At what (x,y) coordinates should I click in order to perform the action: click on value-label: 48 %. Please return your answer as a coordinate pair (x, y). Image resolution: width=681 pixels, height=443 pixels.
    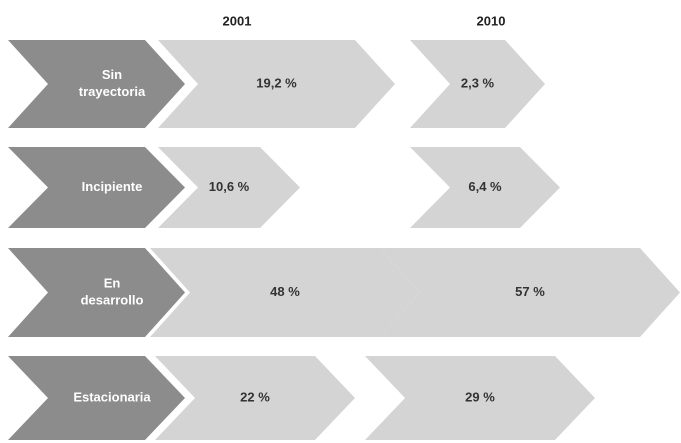
    Looking at the image, I should click on (285, 291).